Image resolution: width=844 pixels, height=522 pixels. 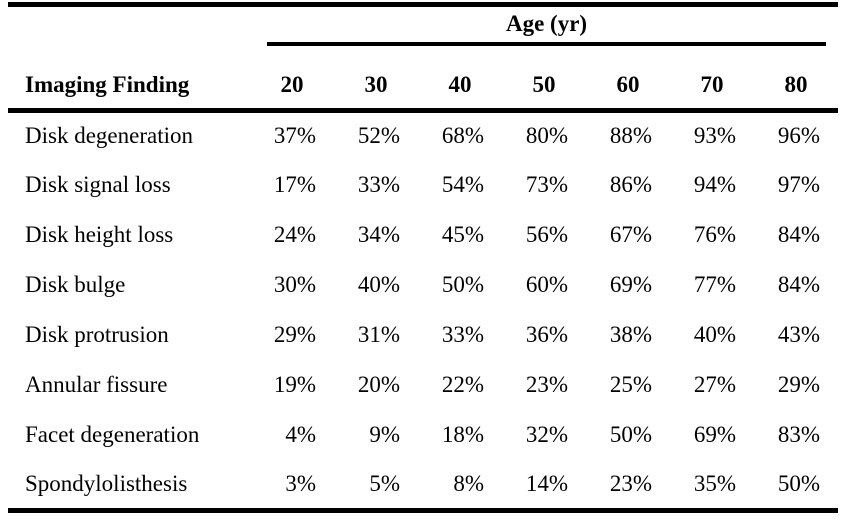 What do you see at coordinates (714, 483) in the screenshot?
I see `value-cell: 35%` at bounding box center [714, 483].